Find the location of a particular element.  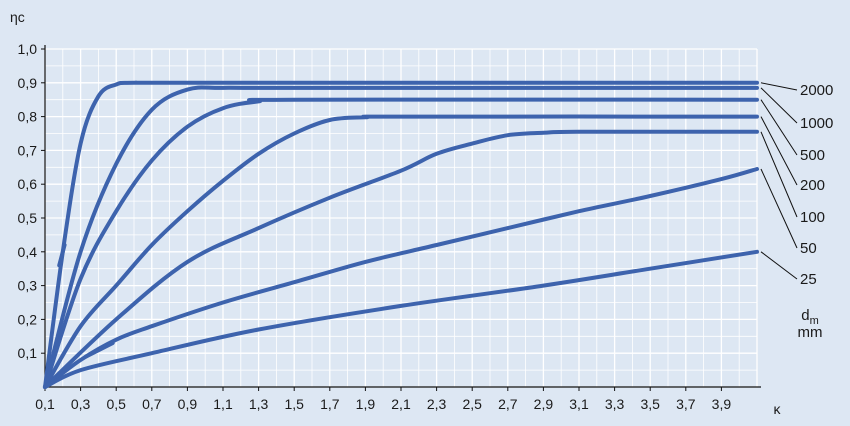

x-tick-label: 2,3 is located at coordinates (437, 404).